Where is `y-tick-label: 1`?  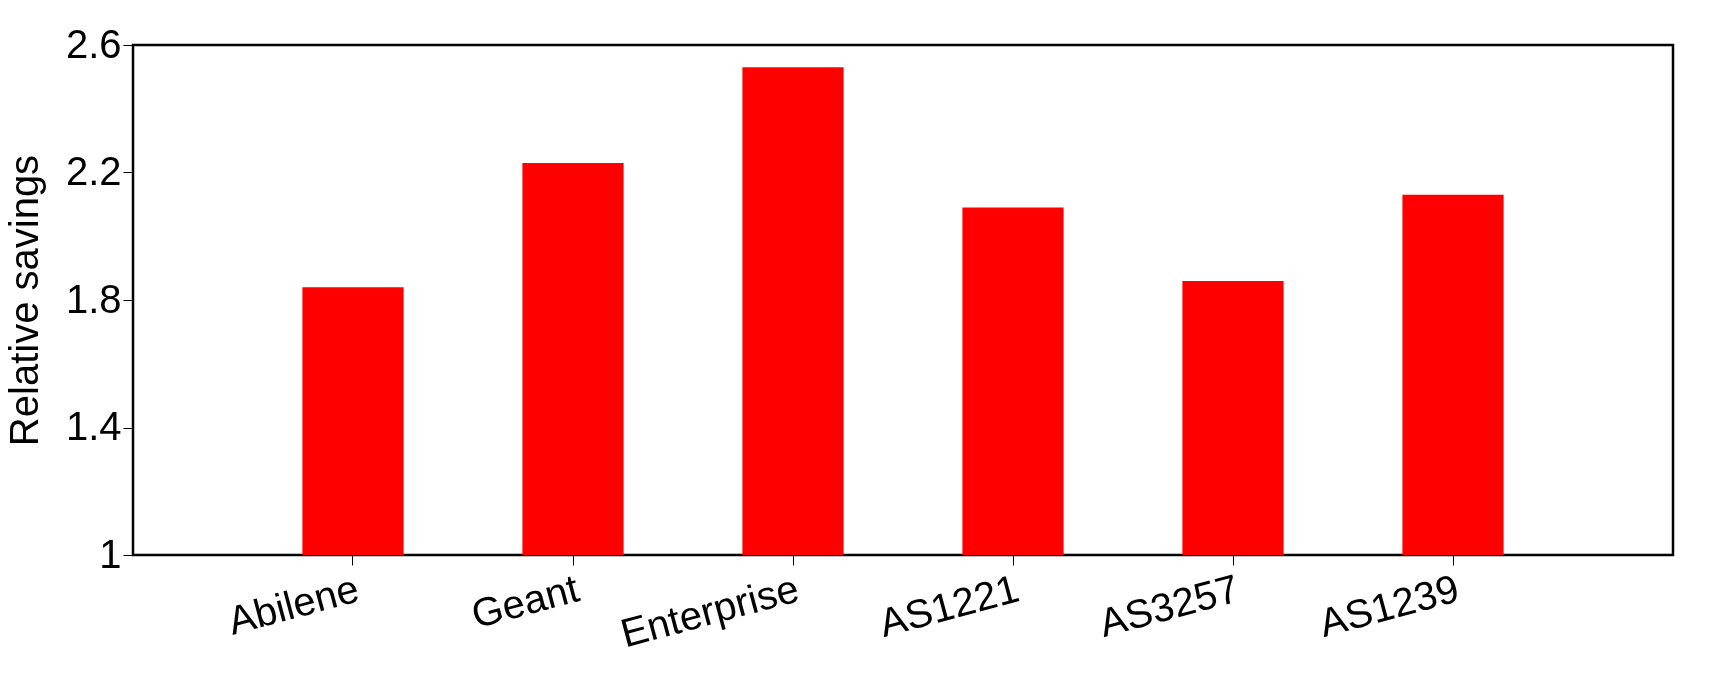
y-tick-label: 1 is located at coordinates (110, 553).